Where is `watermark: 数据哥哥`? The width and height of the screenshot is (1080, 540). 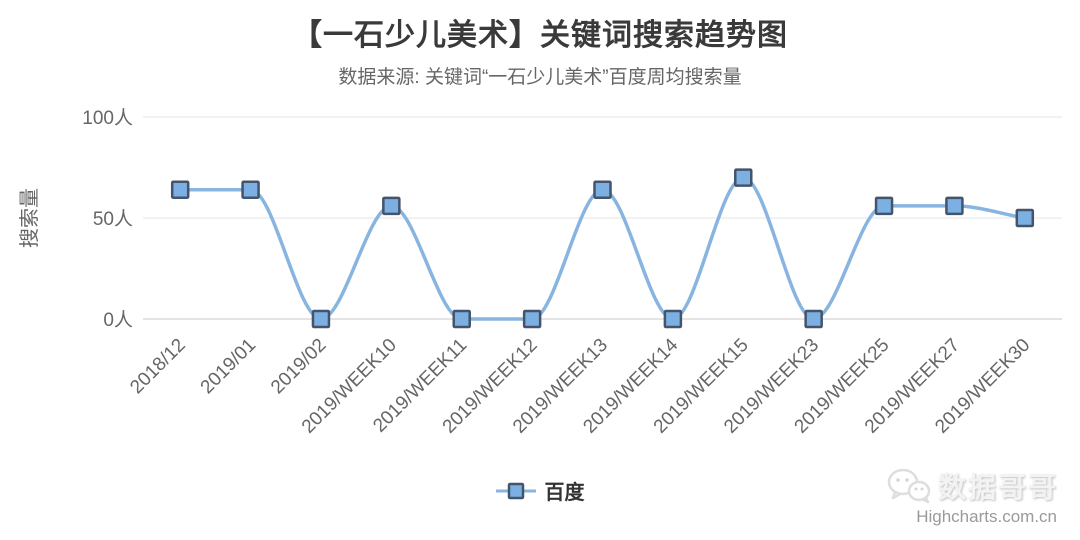 watermark: 数据哥哥 is located at coordinates (972, 486).